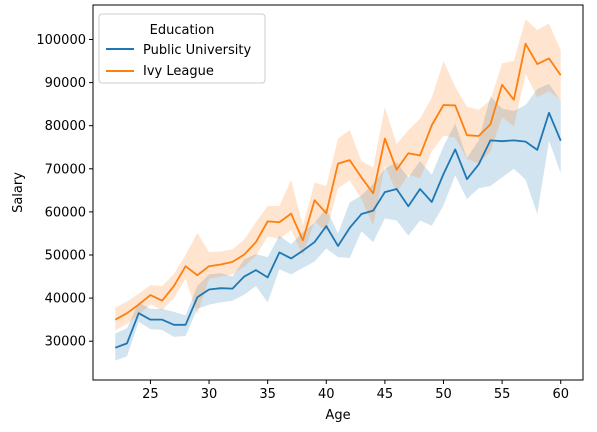  I want to click on y-tick-label: 80000, so click(65, 126).